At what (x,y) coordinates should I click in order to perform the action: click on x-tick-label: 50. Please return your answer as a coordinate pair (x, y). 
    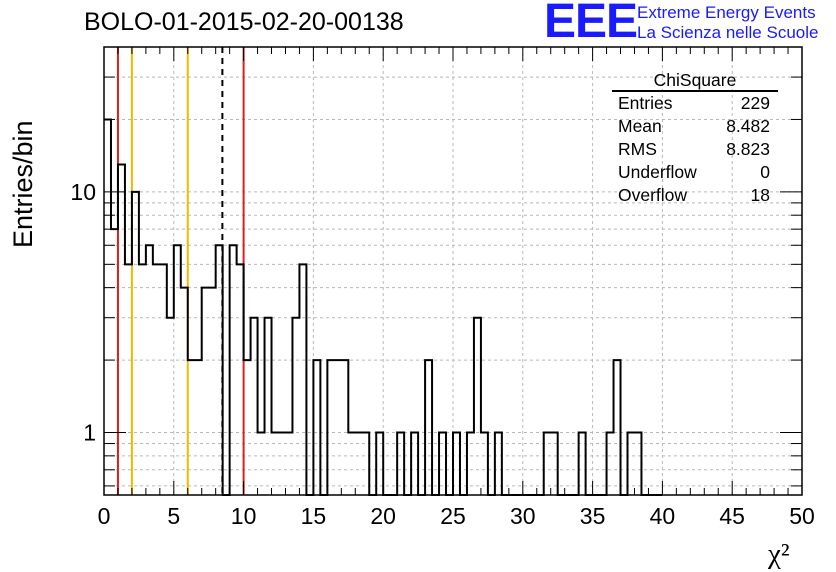
    Looking at the image, I should click on (802, 516).